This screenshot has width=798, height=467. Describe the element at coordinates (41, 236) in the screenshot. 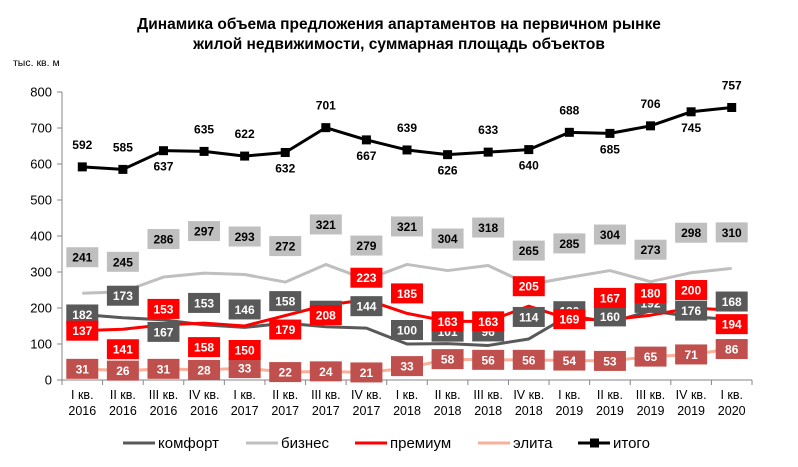

I see `y-tick-label: 400` at that location.